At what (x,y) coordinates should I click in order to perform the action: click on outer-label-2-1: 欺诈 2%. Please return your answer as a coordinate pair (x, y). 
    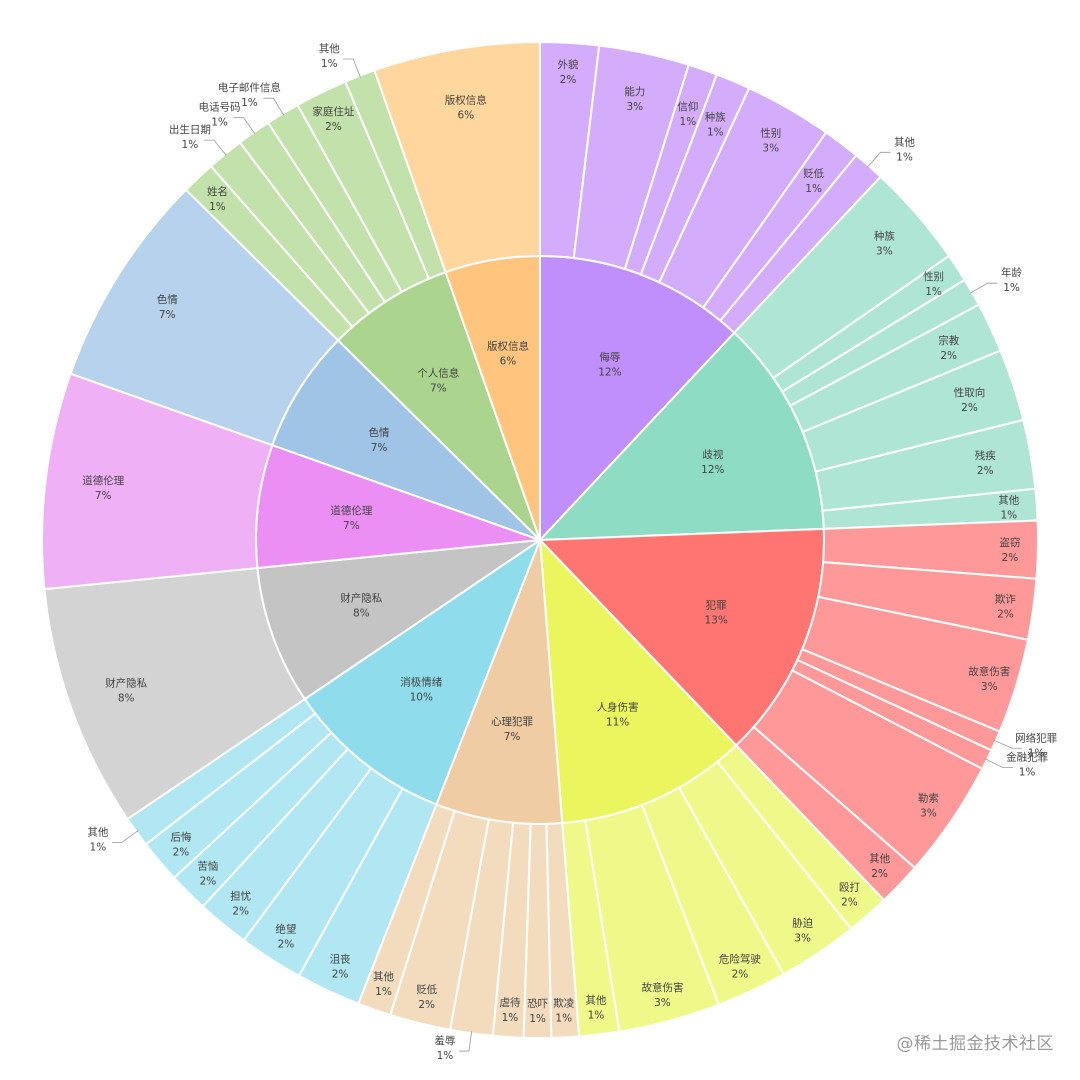
    Looking at the image, I should click on (1005, 607).